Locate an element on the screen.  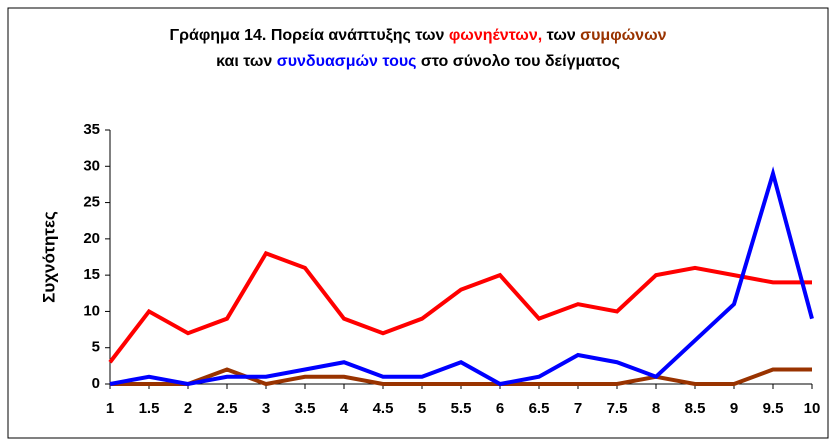
x-tick-label: 6.5 is located at coordinates (539, 408).